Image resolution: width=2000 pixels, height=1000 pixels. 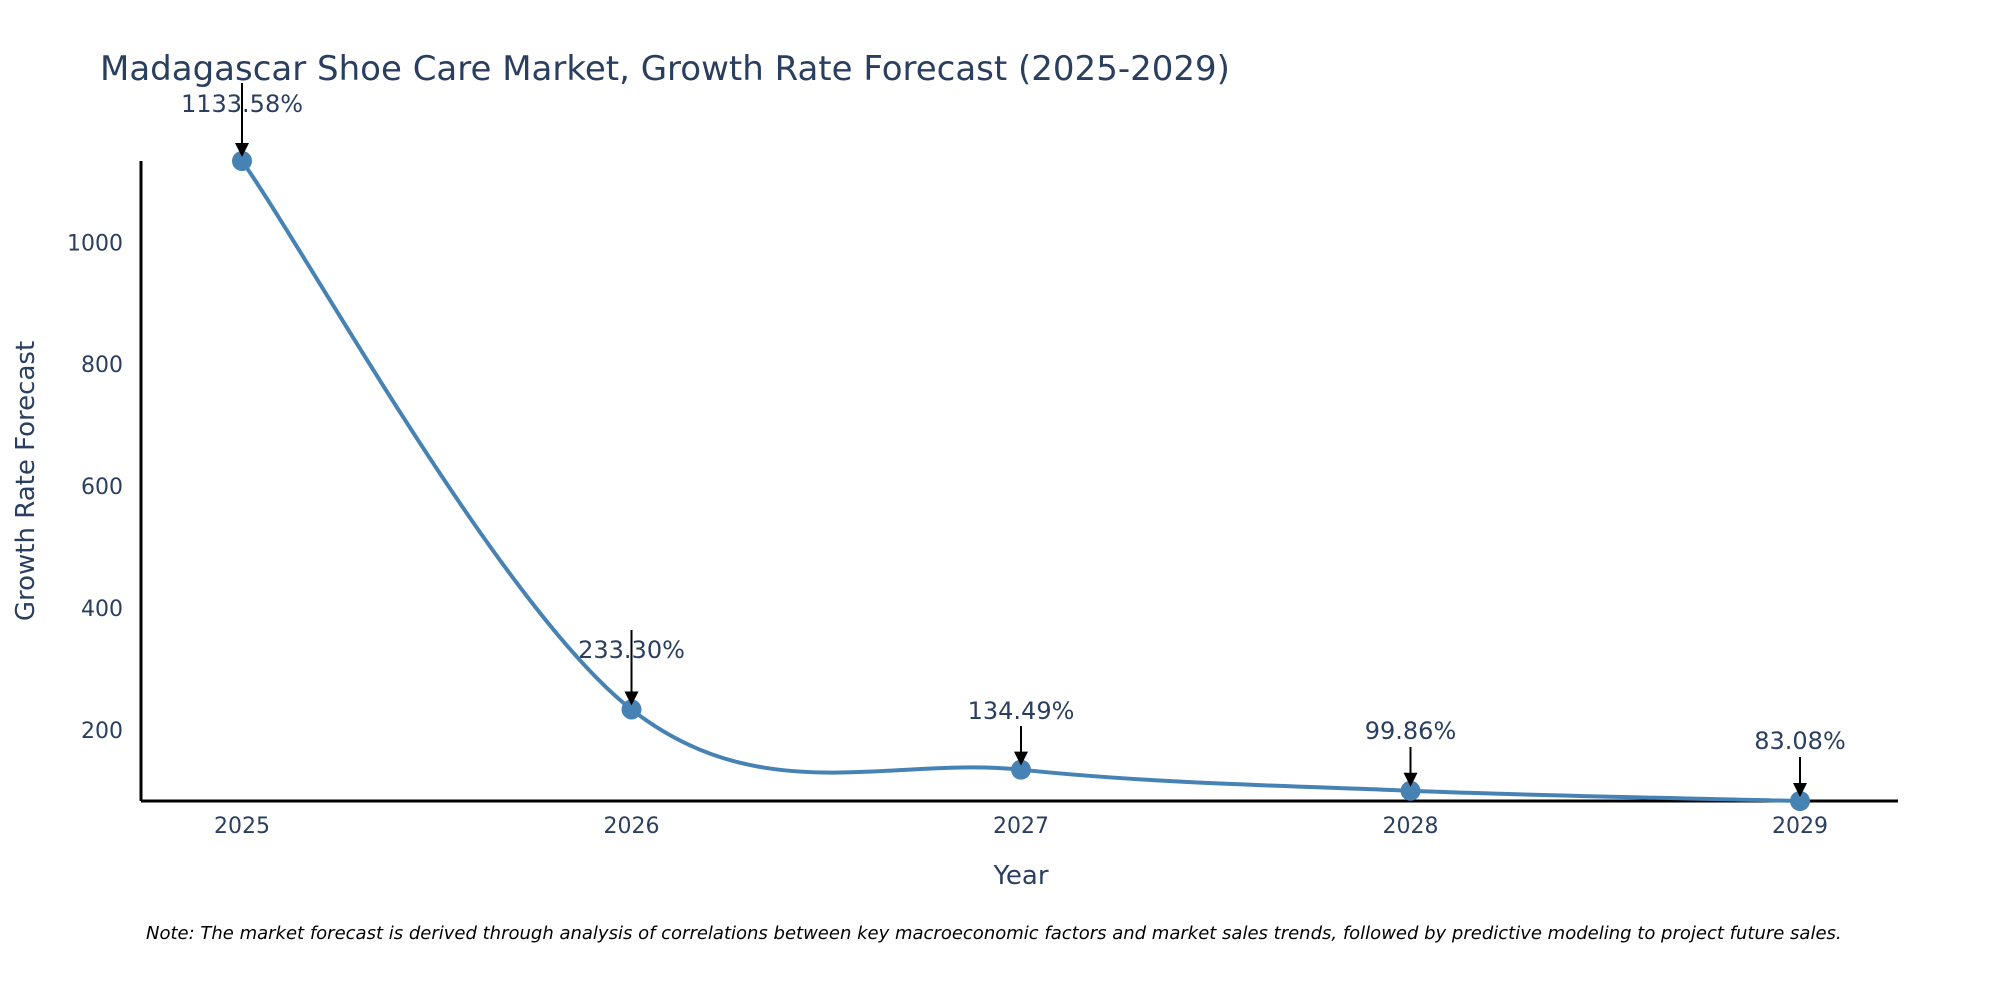 I want to click on data-label: 134.49%, so click(x=1021, y=711).